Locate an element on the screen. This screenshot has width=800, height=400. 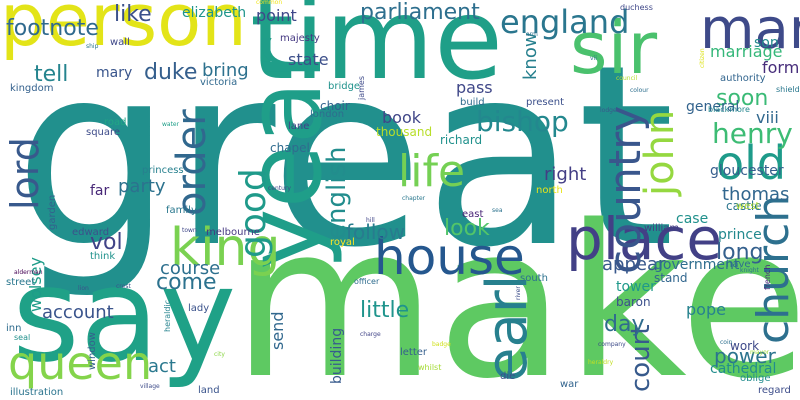
word: century is located at coordinates (279, 188).